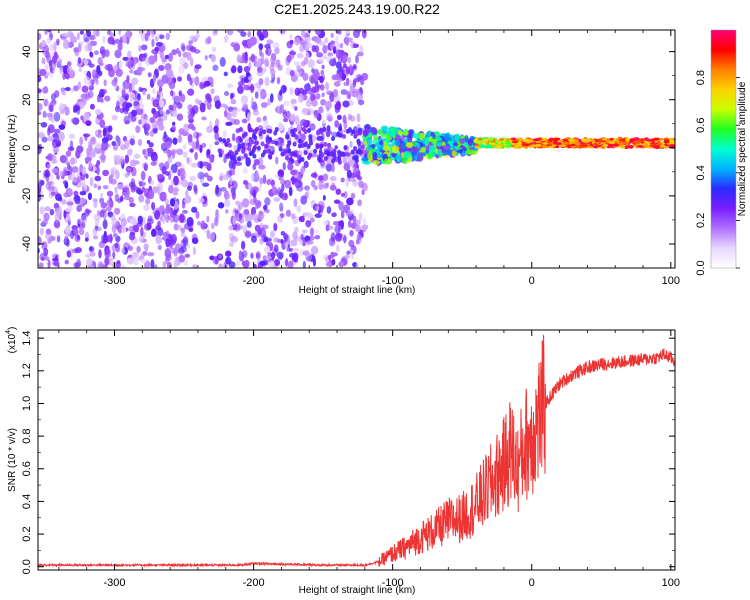 The width and height of the screenshot is (750, 600). Describe the element at coordinates (701, 220) in the screenshot. I see `colorbar-tick-label: 0.2` at that location.